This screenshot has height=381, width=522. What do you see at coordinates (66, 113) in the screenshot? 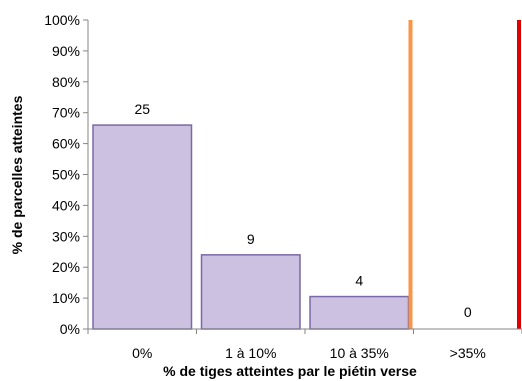
I see `y-tick-label: 70%` at bounding box center [66, 113].